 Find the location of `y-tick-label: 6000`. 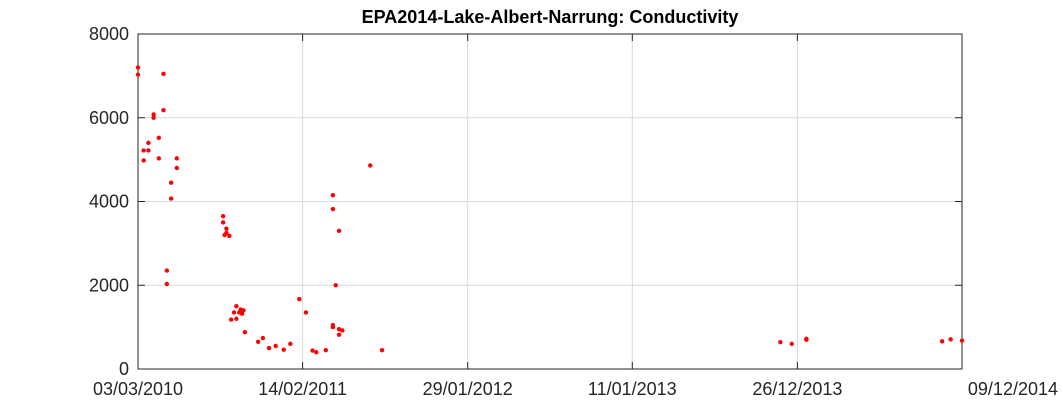

y-tick-label: 6000 is located at coordinates (109, 118).